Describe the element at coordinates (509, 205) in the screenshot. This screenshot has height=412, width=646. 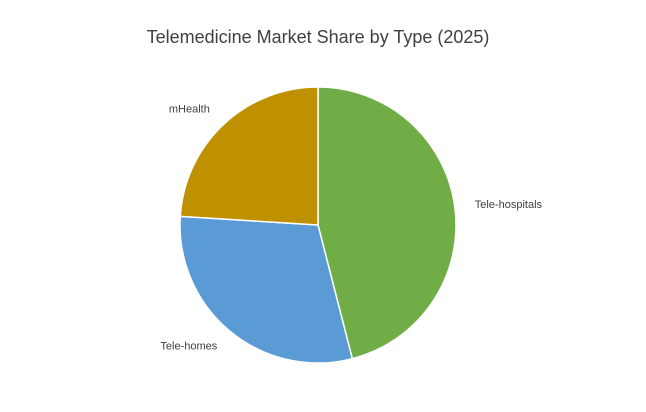
I see `slice-label: Tele-hospitals` at that location.